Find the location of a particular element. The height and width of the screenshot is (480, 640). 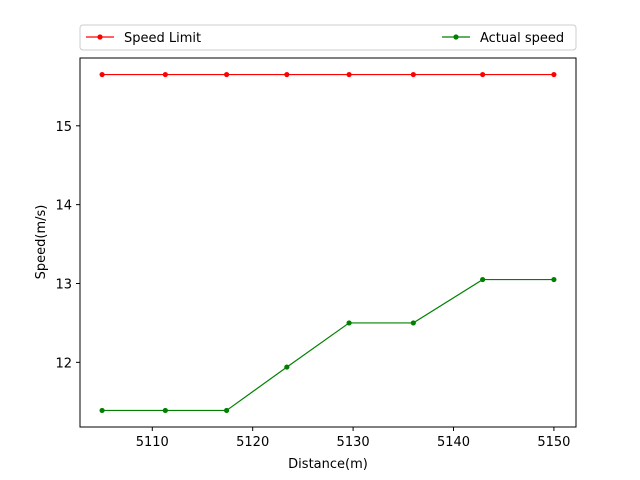

legend: Speed Limit Actual speed is located at coordinates (328, 37).